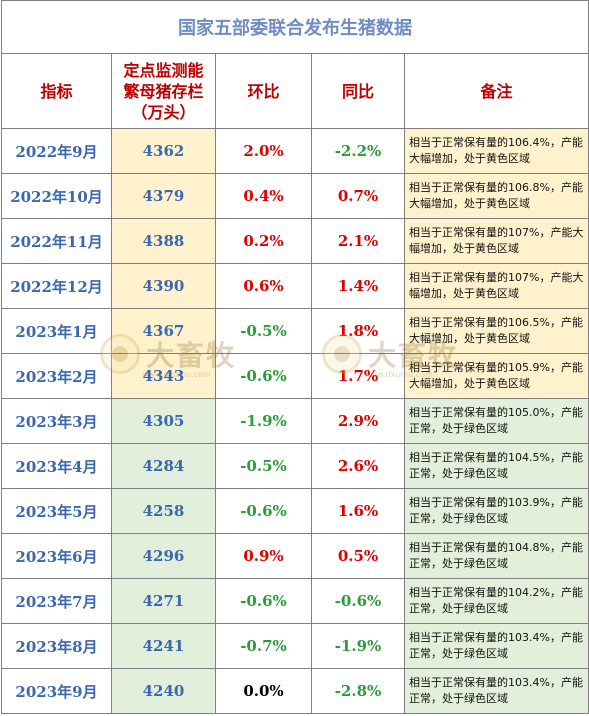 The image size is (589, 716). I want to click on note-cell: 相当于正常保有量的106.4%，产能大幅增加，处于黄色区域, so click(496, 151).